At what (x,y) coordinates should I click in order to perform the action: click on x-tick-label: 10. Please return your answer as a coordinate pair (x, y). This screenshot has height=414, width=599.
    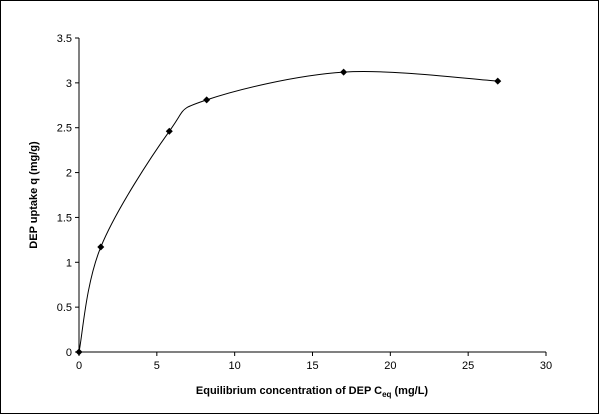
    Looking at the image, I should click on (235, 366).